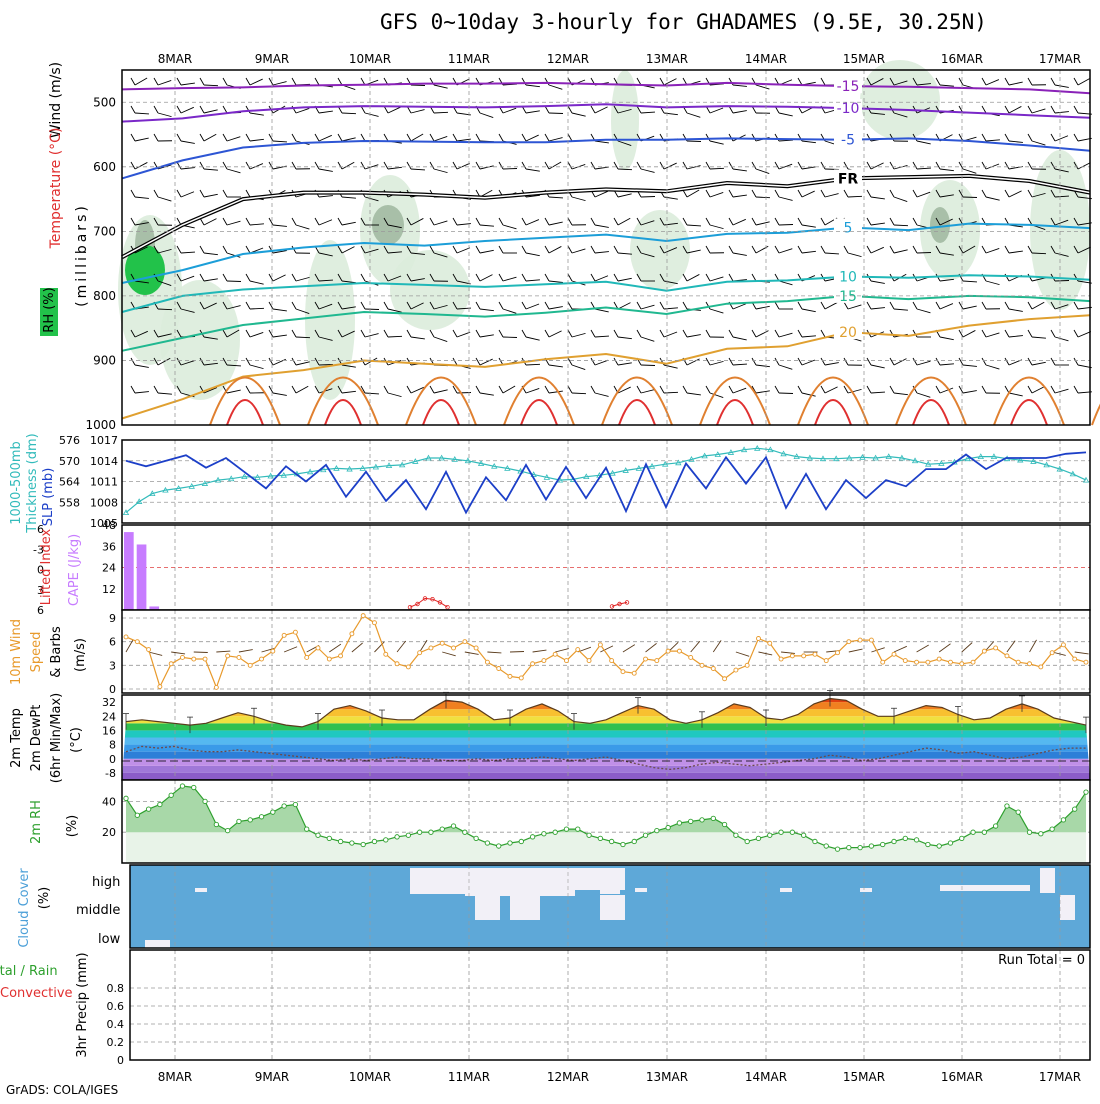  I want to click on thickness-tick: 558, so click(69, 502).